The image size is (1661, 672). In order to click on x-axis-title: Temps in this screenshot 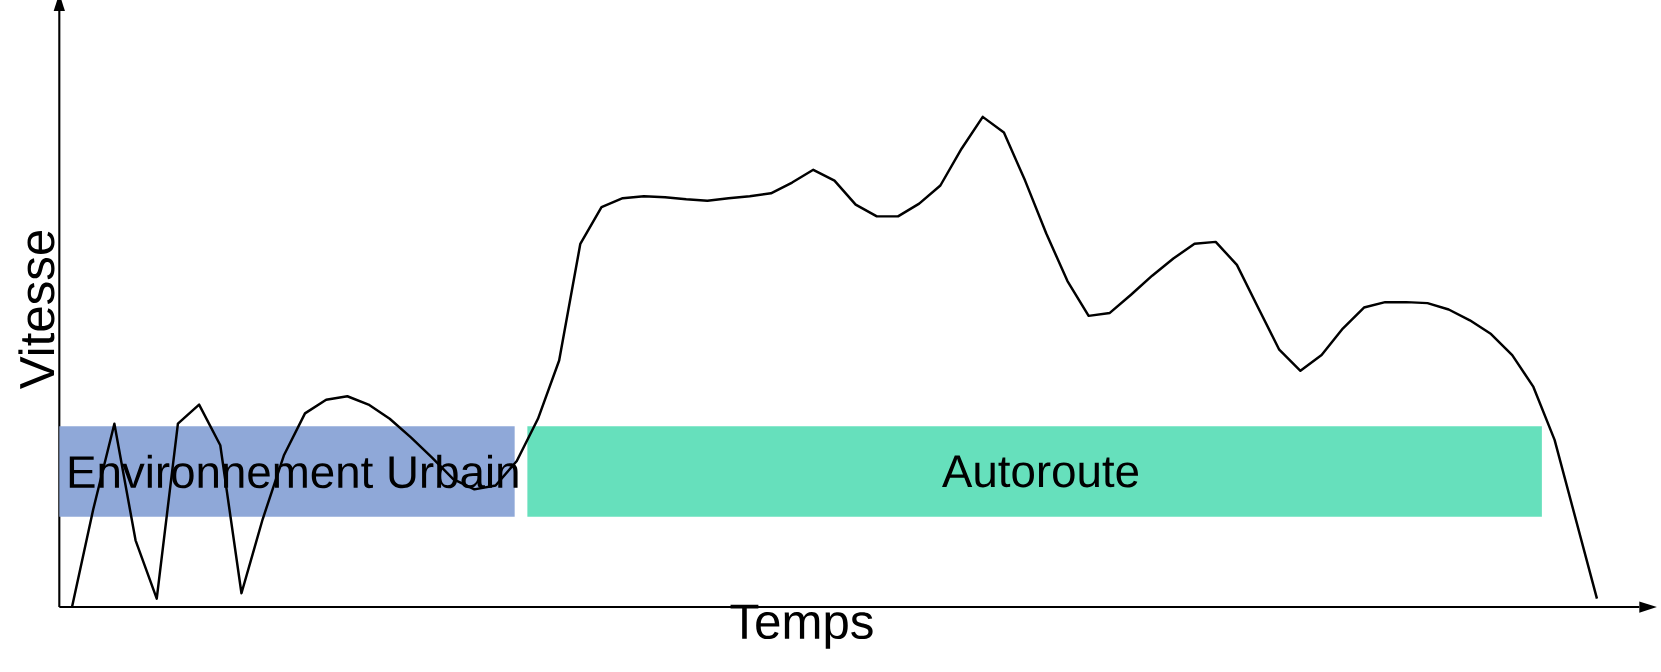, I will do `click(801, 626)`.